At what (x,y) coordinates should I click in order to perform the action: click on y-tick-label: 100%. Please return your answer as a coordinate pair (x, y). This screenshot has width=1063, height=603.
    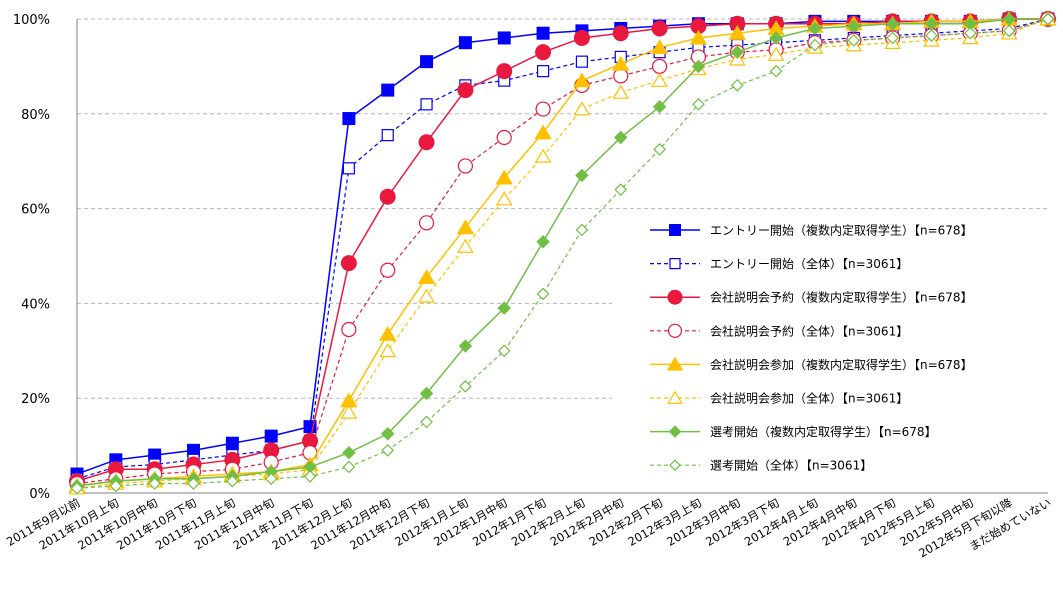
    Looking at the image, I should click on (31, 20).